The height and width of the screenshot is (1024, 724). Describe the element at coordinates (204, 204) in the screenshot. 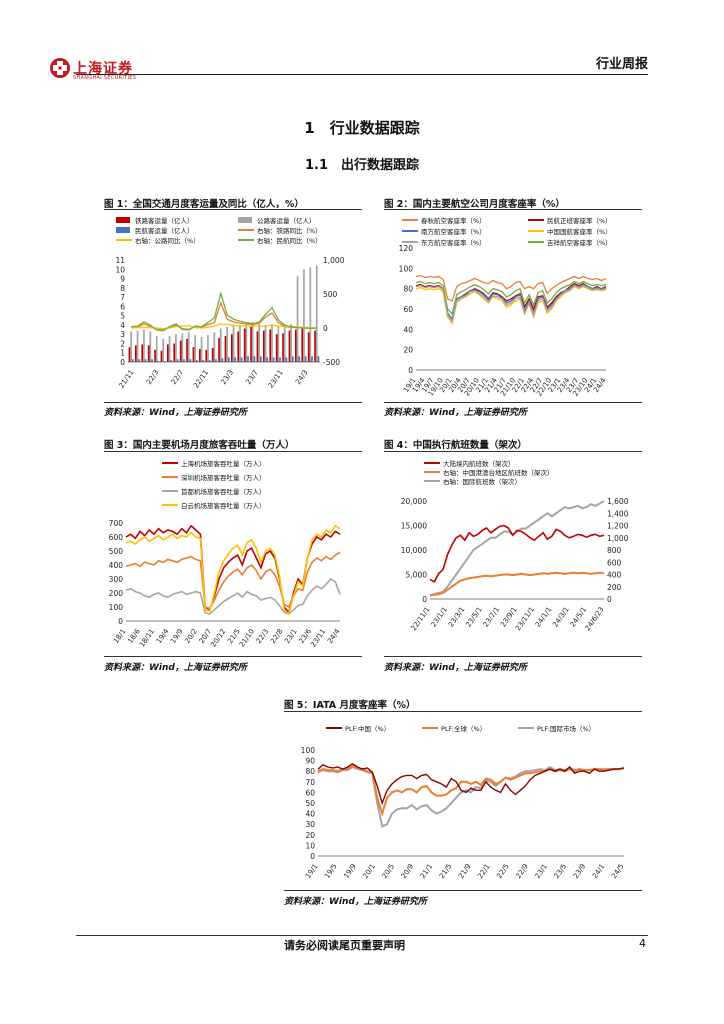

I see `figure-1-title: 图 1：全国交通月度客运量及同比（亿人，%）` at that location.